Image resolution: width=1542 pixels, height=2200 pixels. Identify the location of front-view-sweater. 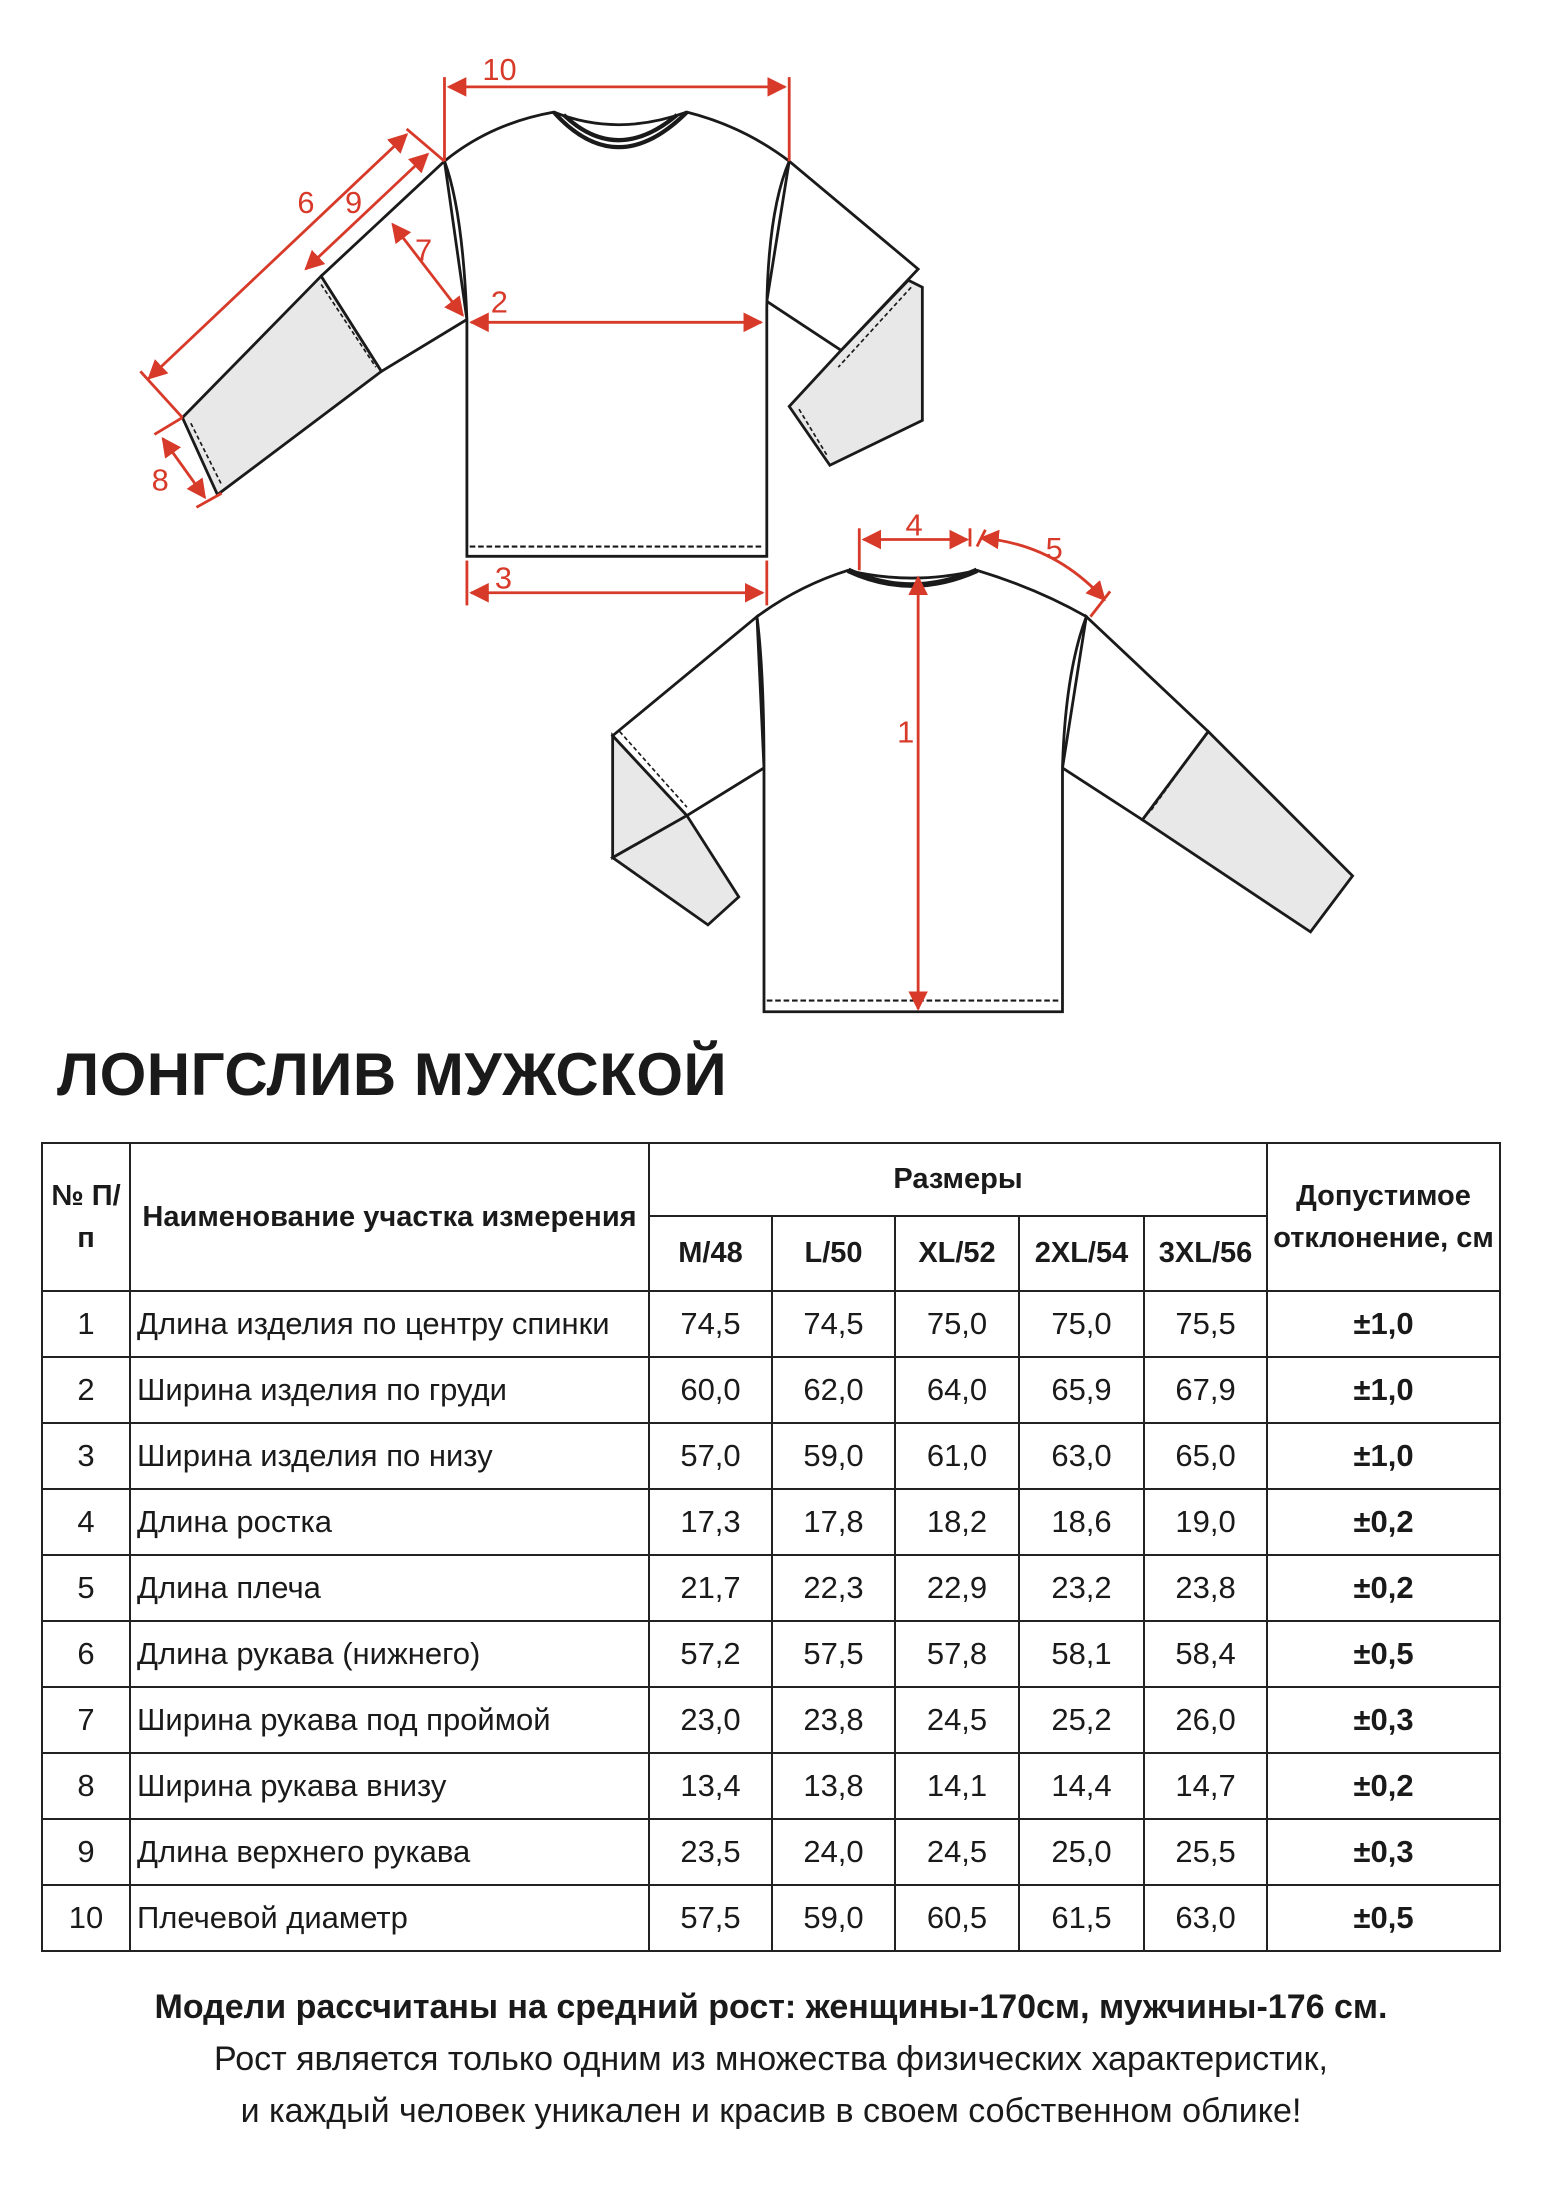
(552, 334).